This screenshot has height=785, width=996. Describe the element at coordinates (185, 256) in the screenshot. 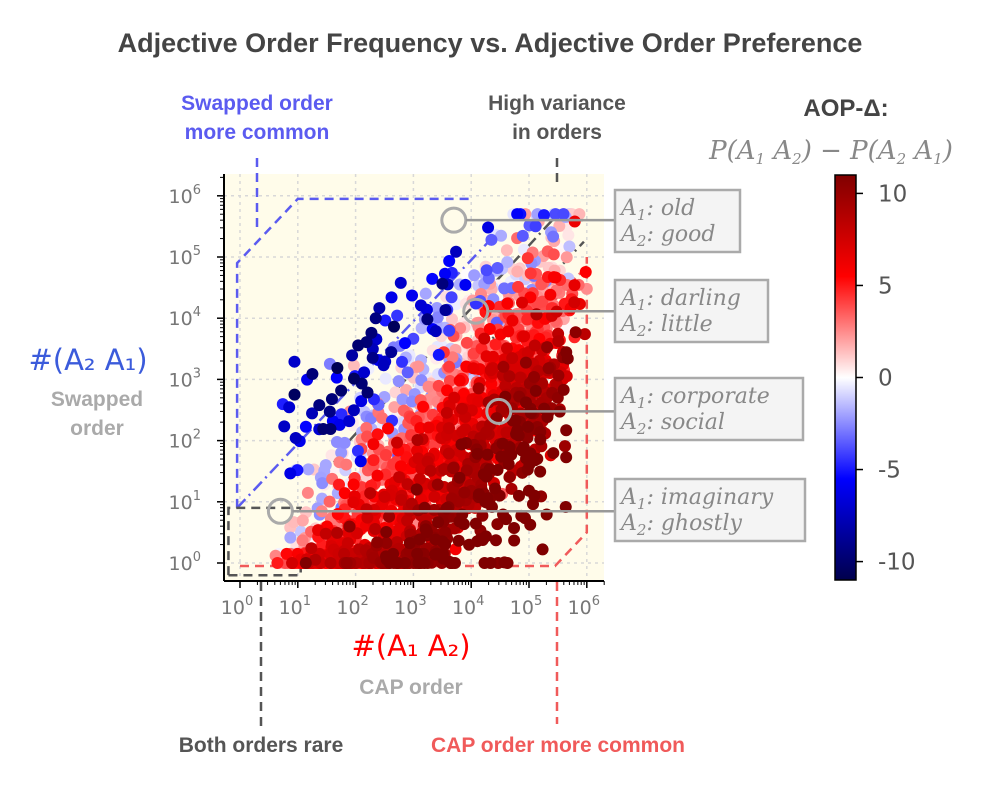

I see `y-tick-label: 10⁵` at that location.